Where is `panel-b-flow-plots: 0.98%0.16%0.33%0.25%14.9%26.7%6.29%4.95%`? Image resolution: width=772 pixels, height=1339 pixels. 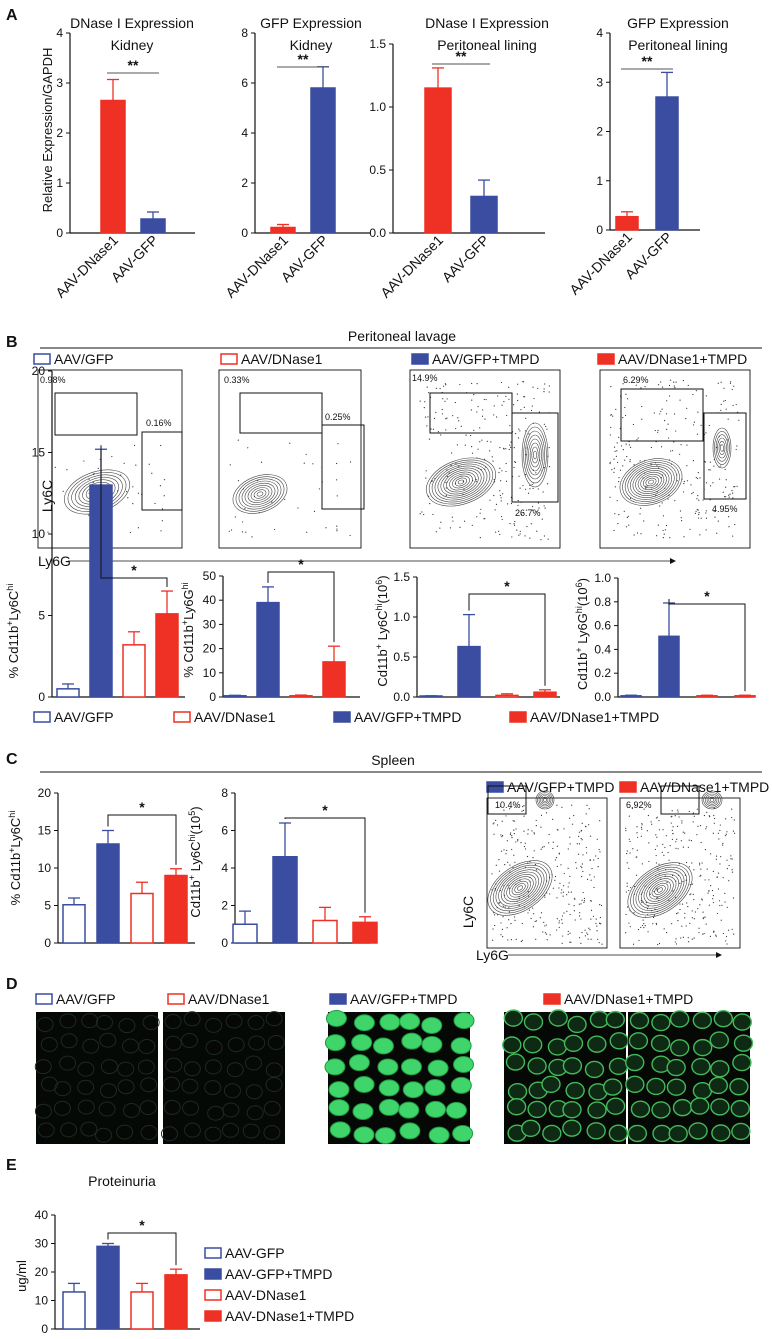
panel-b-flow-plots: 0.98%0.16%0.33%0.25%14.9%26.7%6.29%4.95% is located at coordinates (394, 459).